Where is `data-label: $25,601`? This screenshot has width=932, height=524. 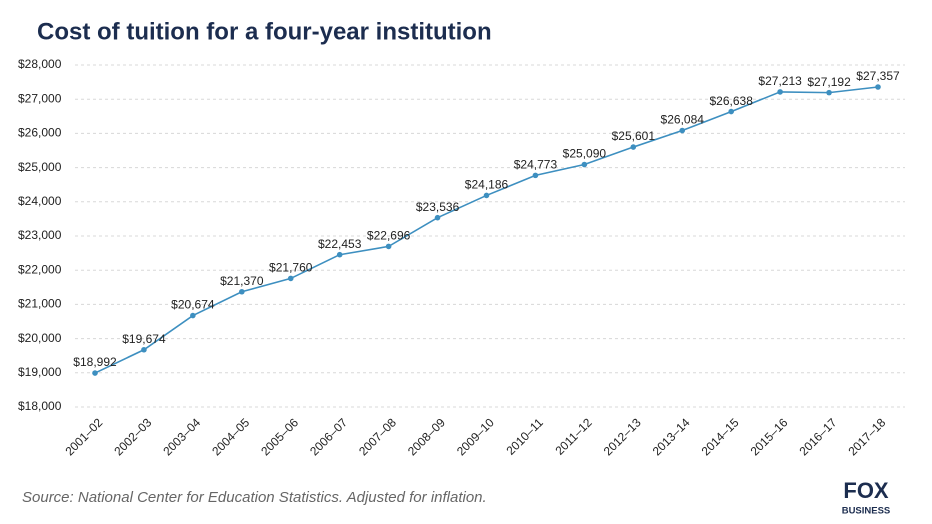
data-label: $25,601 is located at coordinates (634, 136).